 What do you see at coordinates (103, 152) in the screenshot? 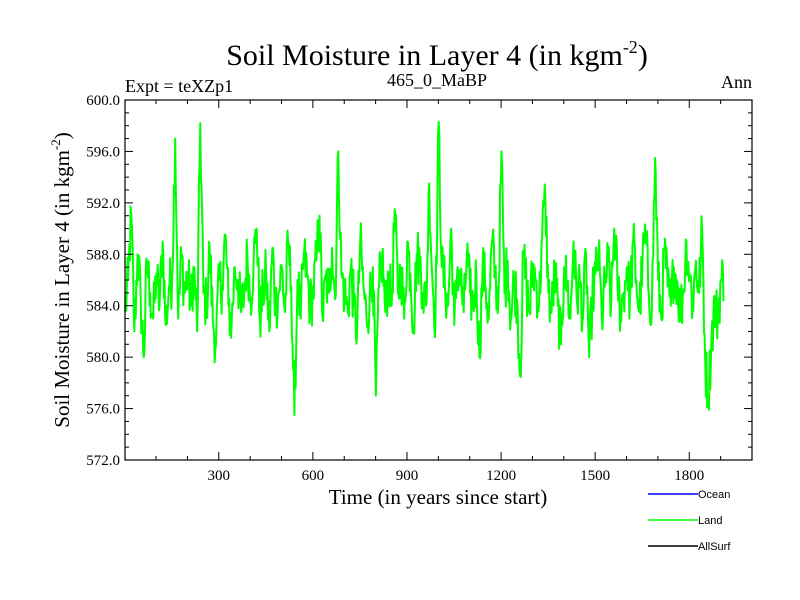
I see `y-tick-label: 596.0` at bounding box center [103, 152].